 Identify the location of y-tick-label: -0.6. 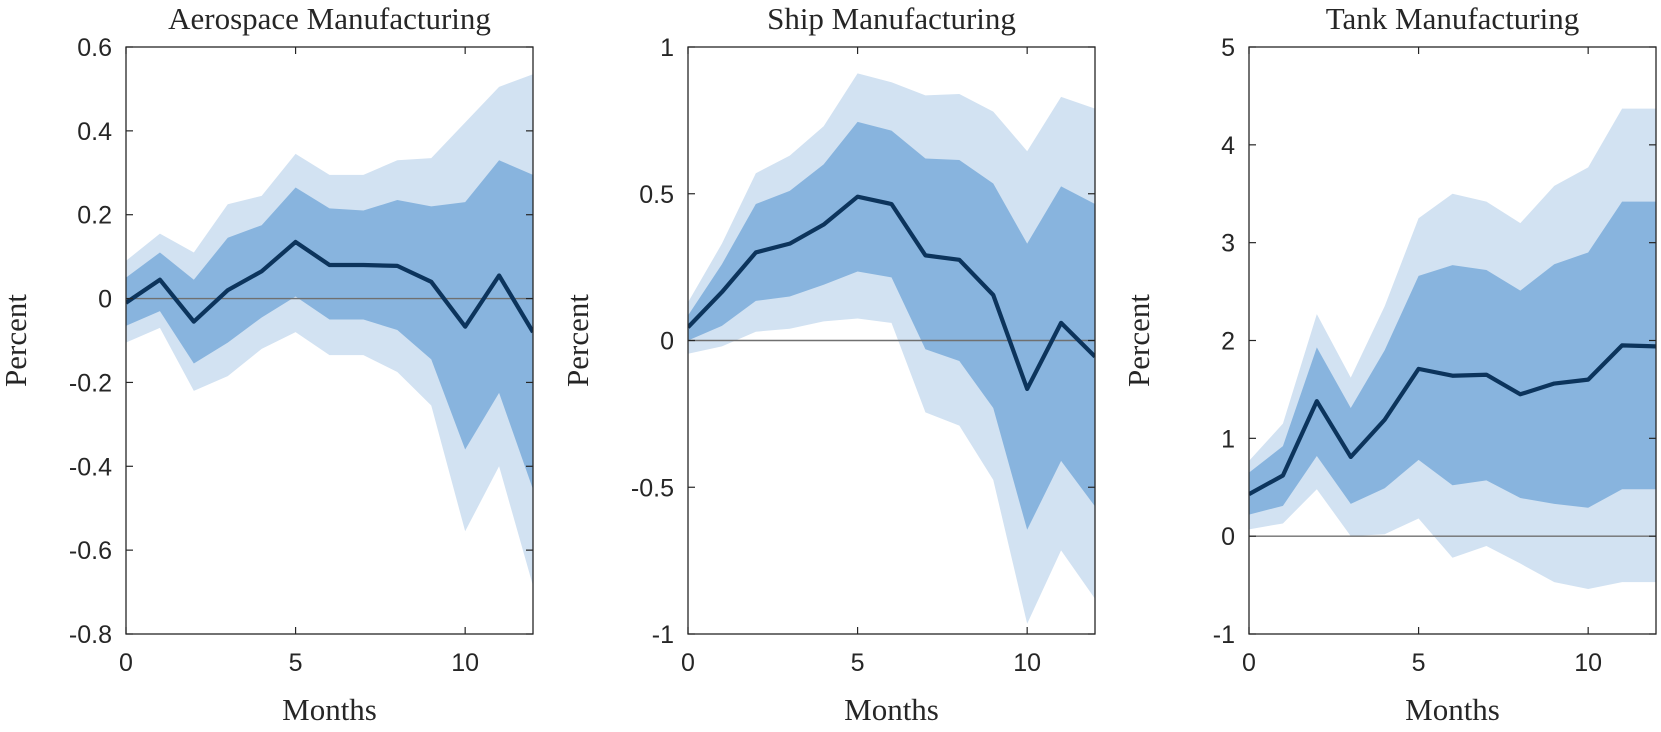
(90, 551).